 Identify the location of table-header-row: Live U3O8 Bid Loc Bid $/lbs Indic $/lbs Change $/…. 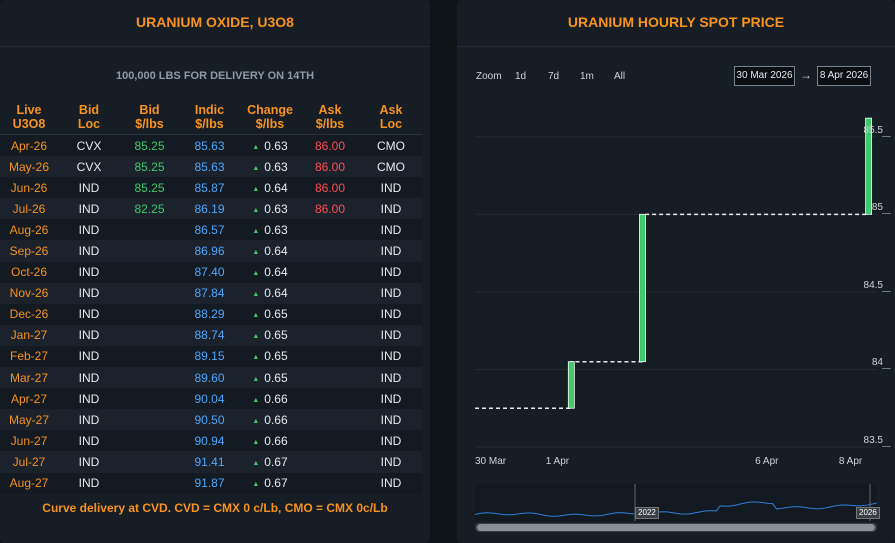
(211, 117).